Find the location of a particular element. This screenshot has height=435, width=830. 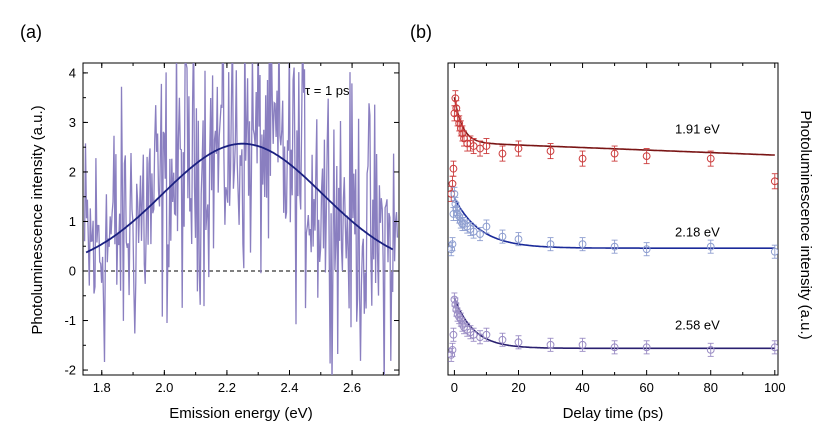

panel-a-x-label: Emission energy (eV) is located at coordinates (240, 413).